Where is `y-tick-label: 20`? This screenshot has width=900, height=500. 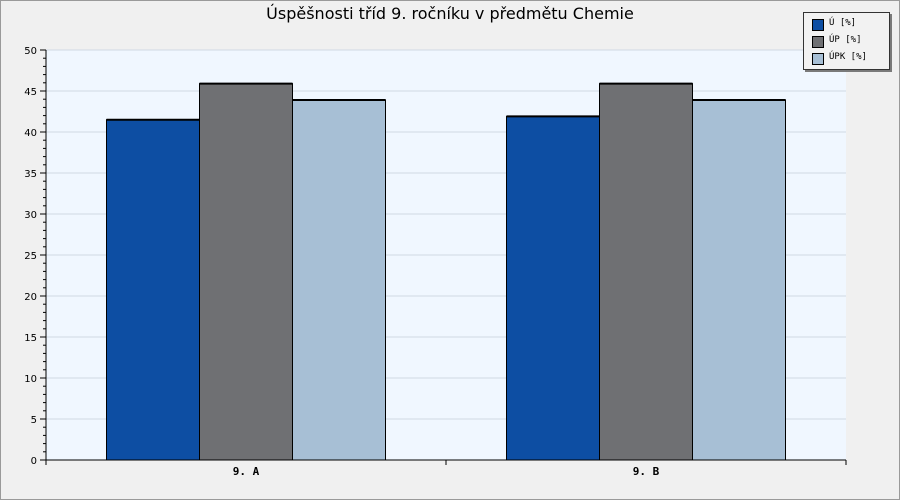 y-tick-label: 20 is located at coordinates (30, 297).